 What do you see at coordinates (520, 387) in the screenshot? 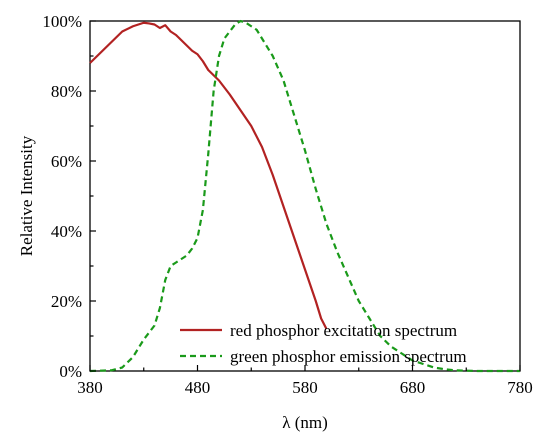
I see `x-tick-label: 780` at bounding box center [520, 387].